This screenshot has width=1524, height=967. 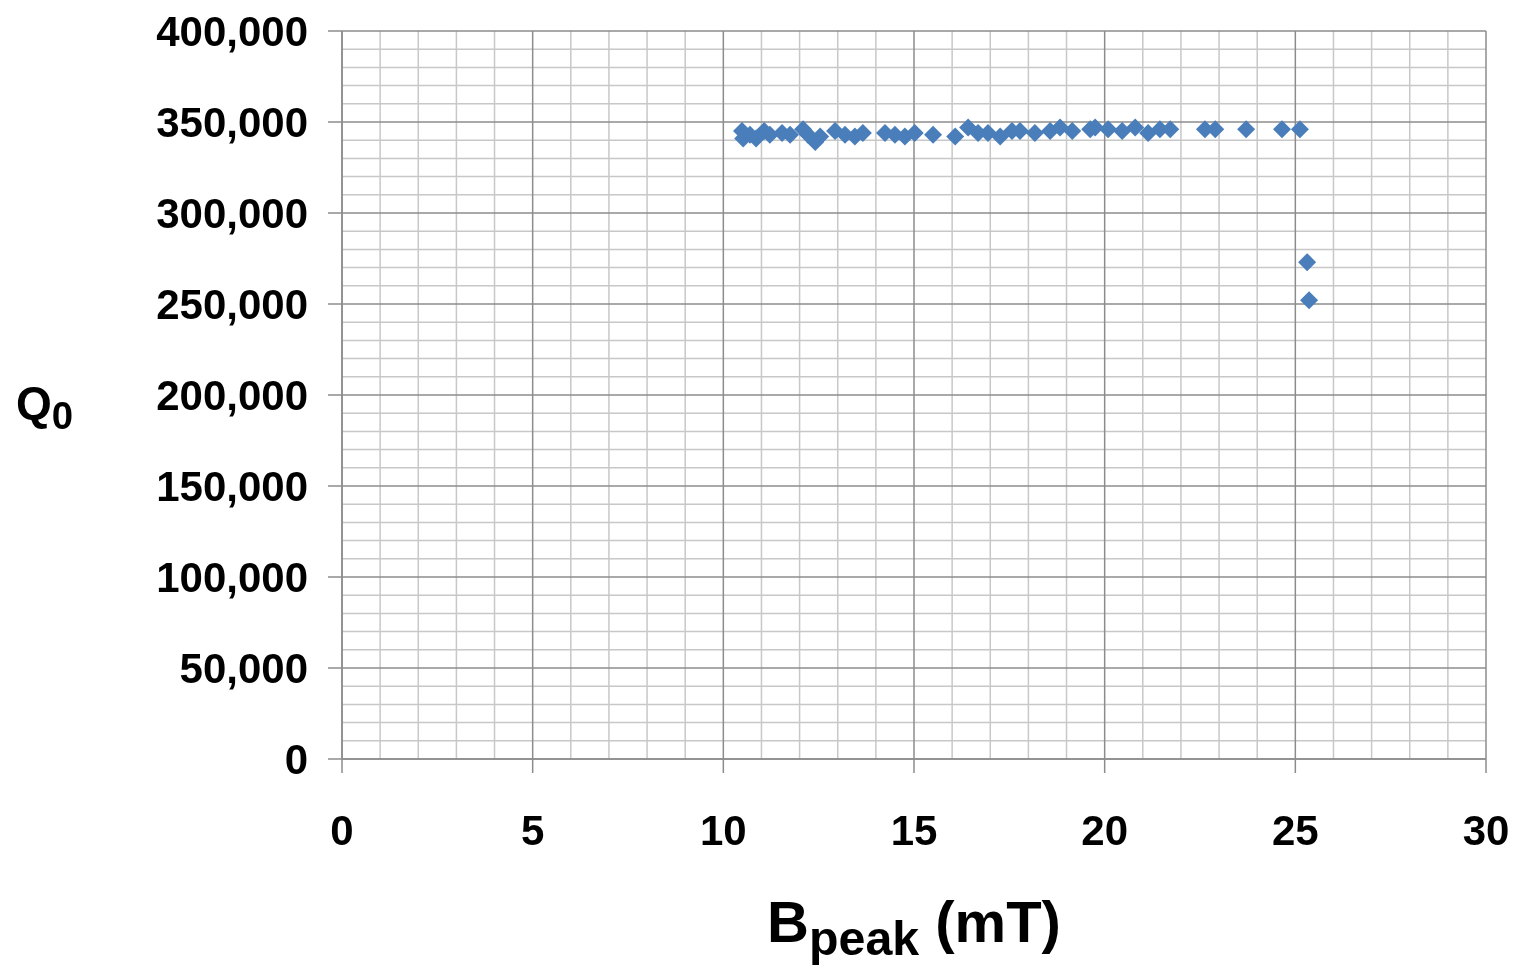 What do you see at coordinates (532, 830) in the screenshot?
I see `x-tick-label: 5` at bounding box center [532, 830].